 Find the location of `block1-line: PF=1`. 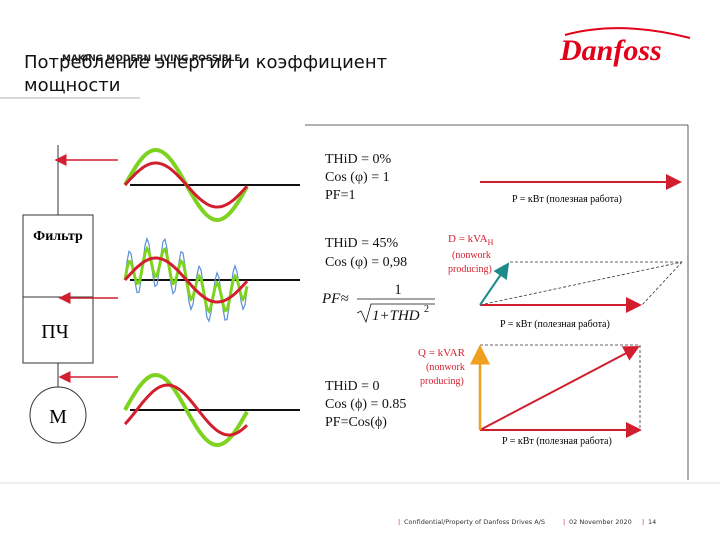

block1-line: PF=1 is located at coordinates (340, 195).